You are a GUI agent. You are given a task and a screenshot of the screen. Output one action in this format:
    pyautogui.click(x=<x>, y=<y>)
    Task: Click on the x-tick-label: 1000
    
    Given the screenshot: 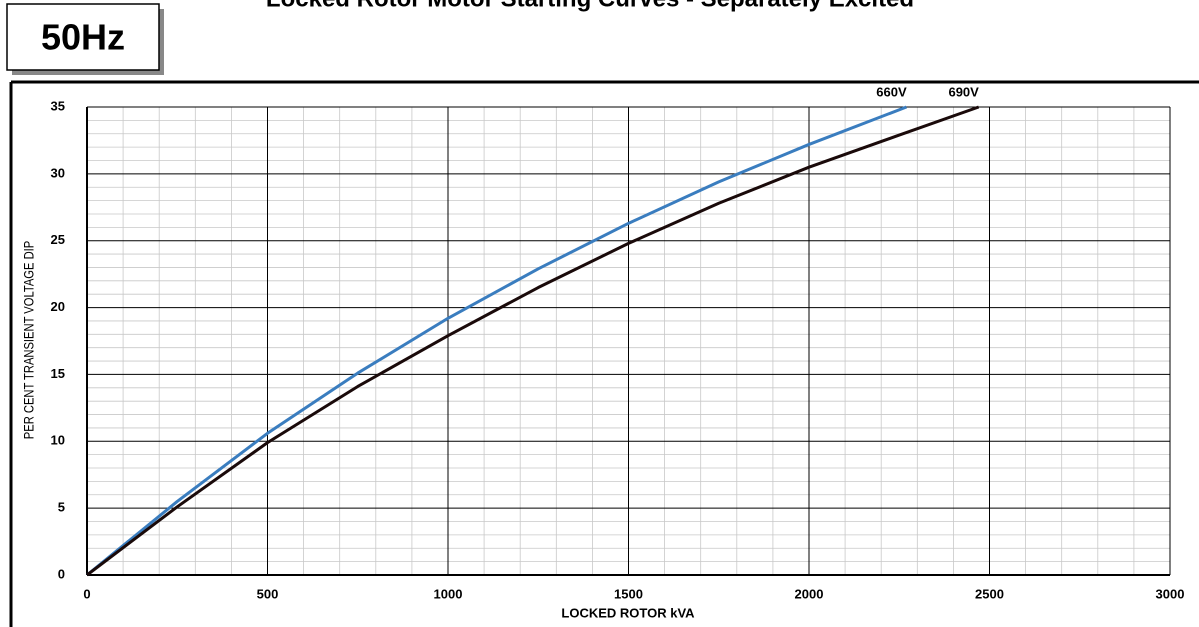 What is the action you would take?
    pyautogui.click(x=448, y=593)
    